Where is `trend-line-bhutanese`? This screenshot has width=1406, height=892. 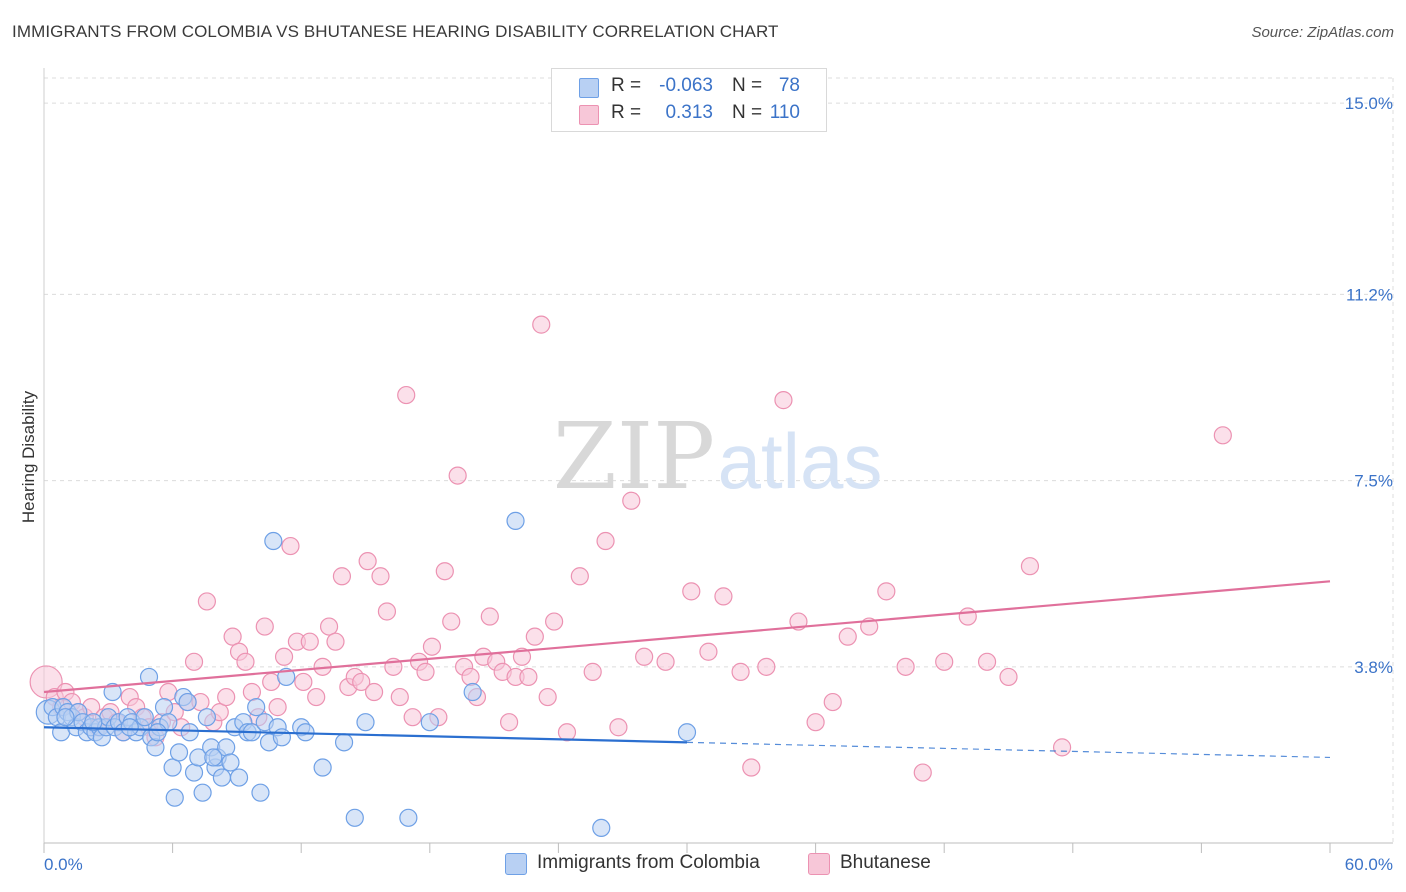
trend-line-bhutanese is located at coordinates (687, 637).